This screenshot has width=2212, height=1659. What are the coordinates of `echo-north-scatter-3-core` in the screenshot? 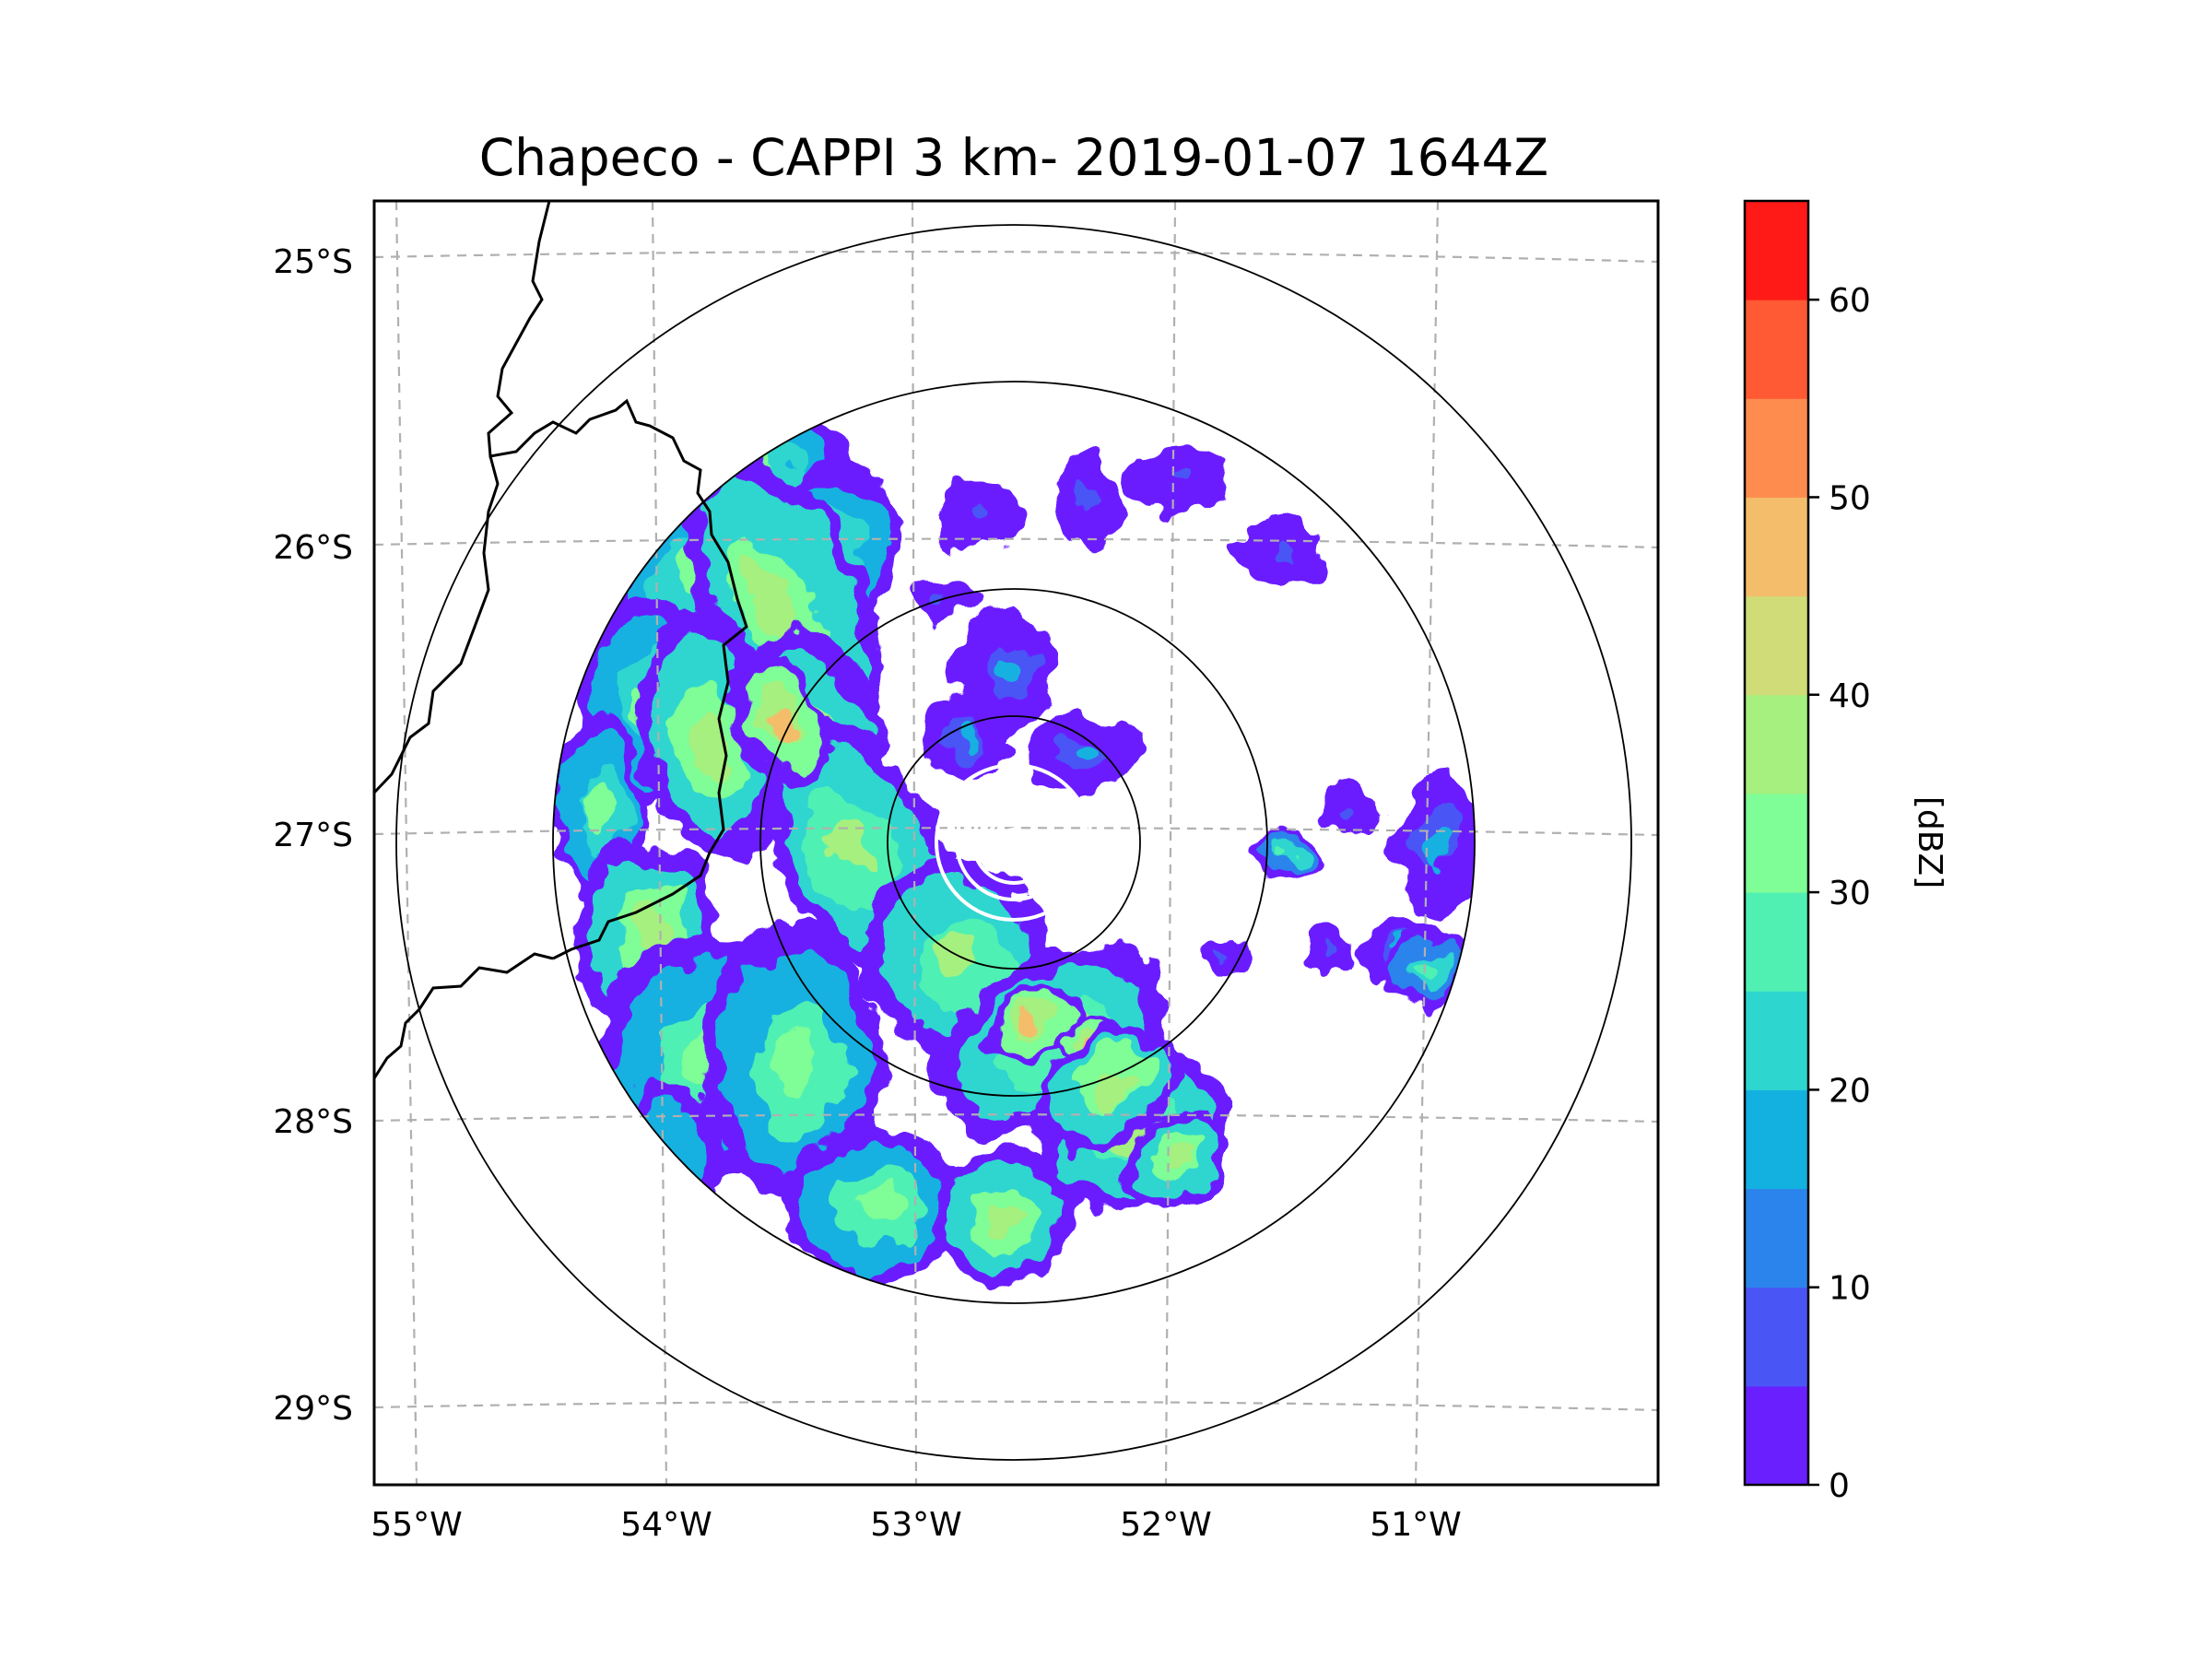 It's located at (1286, 555).